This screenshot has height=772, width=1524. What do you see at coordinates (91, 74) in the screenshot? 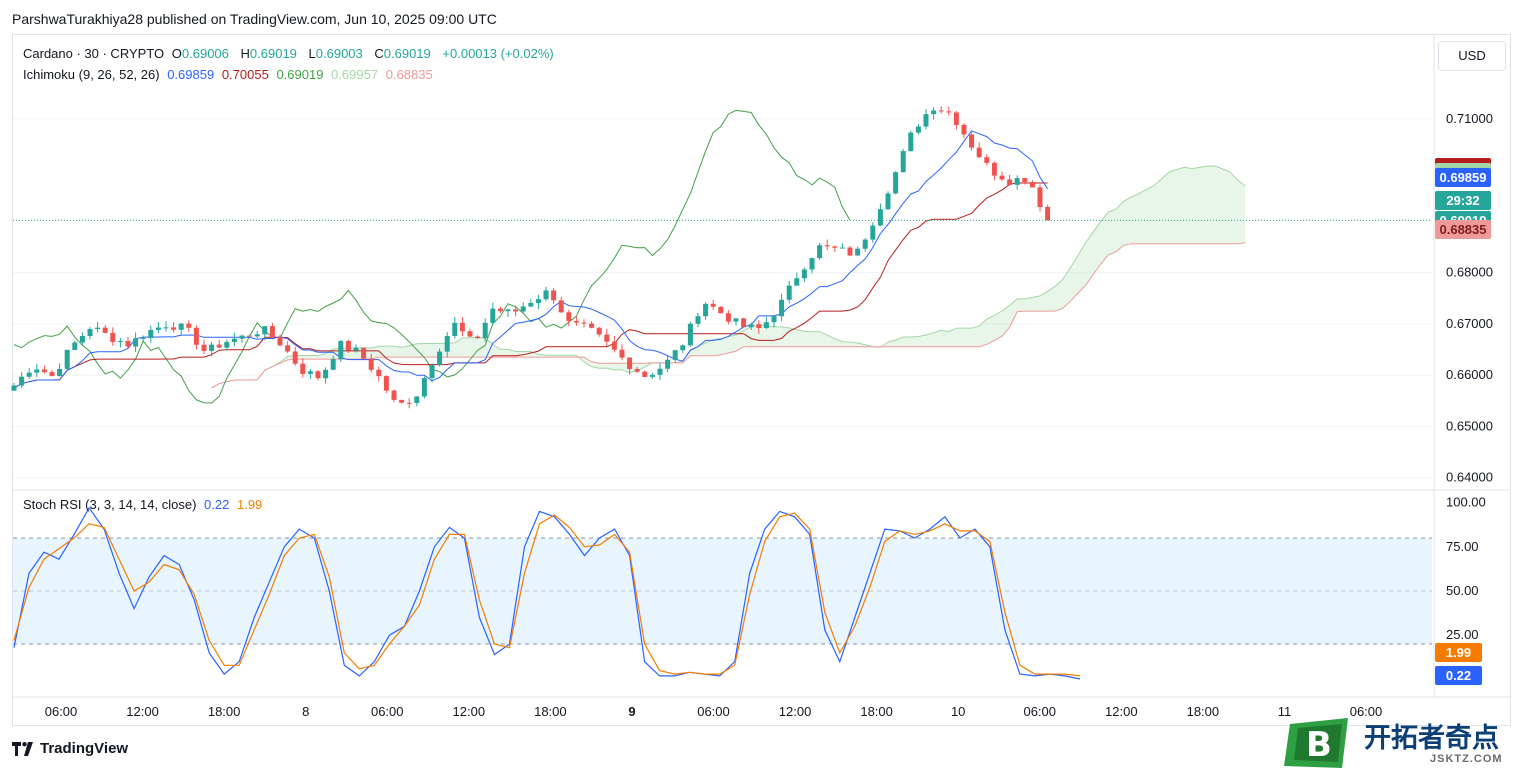
I see `ichimoku-label: Ichimoku (9, 26, 52, 26)` at bounding box center [91, 74].